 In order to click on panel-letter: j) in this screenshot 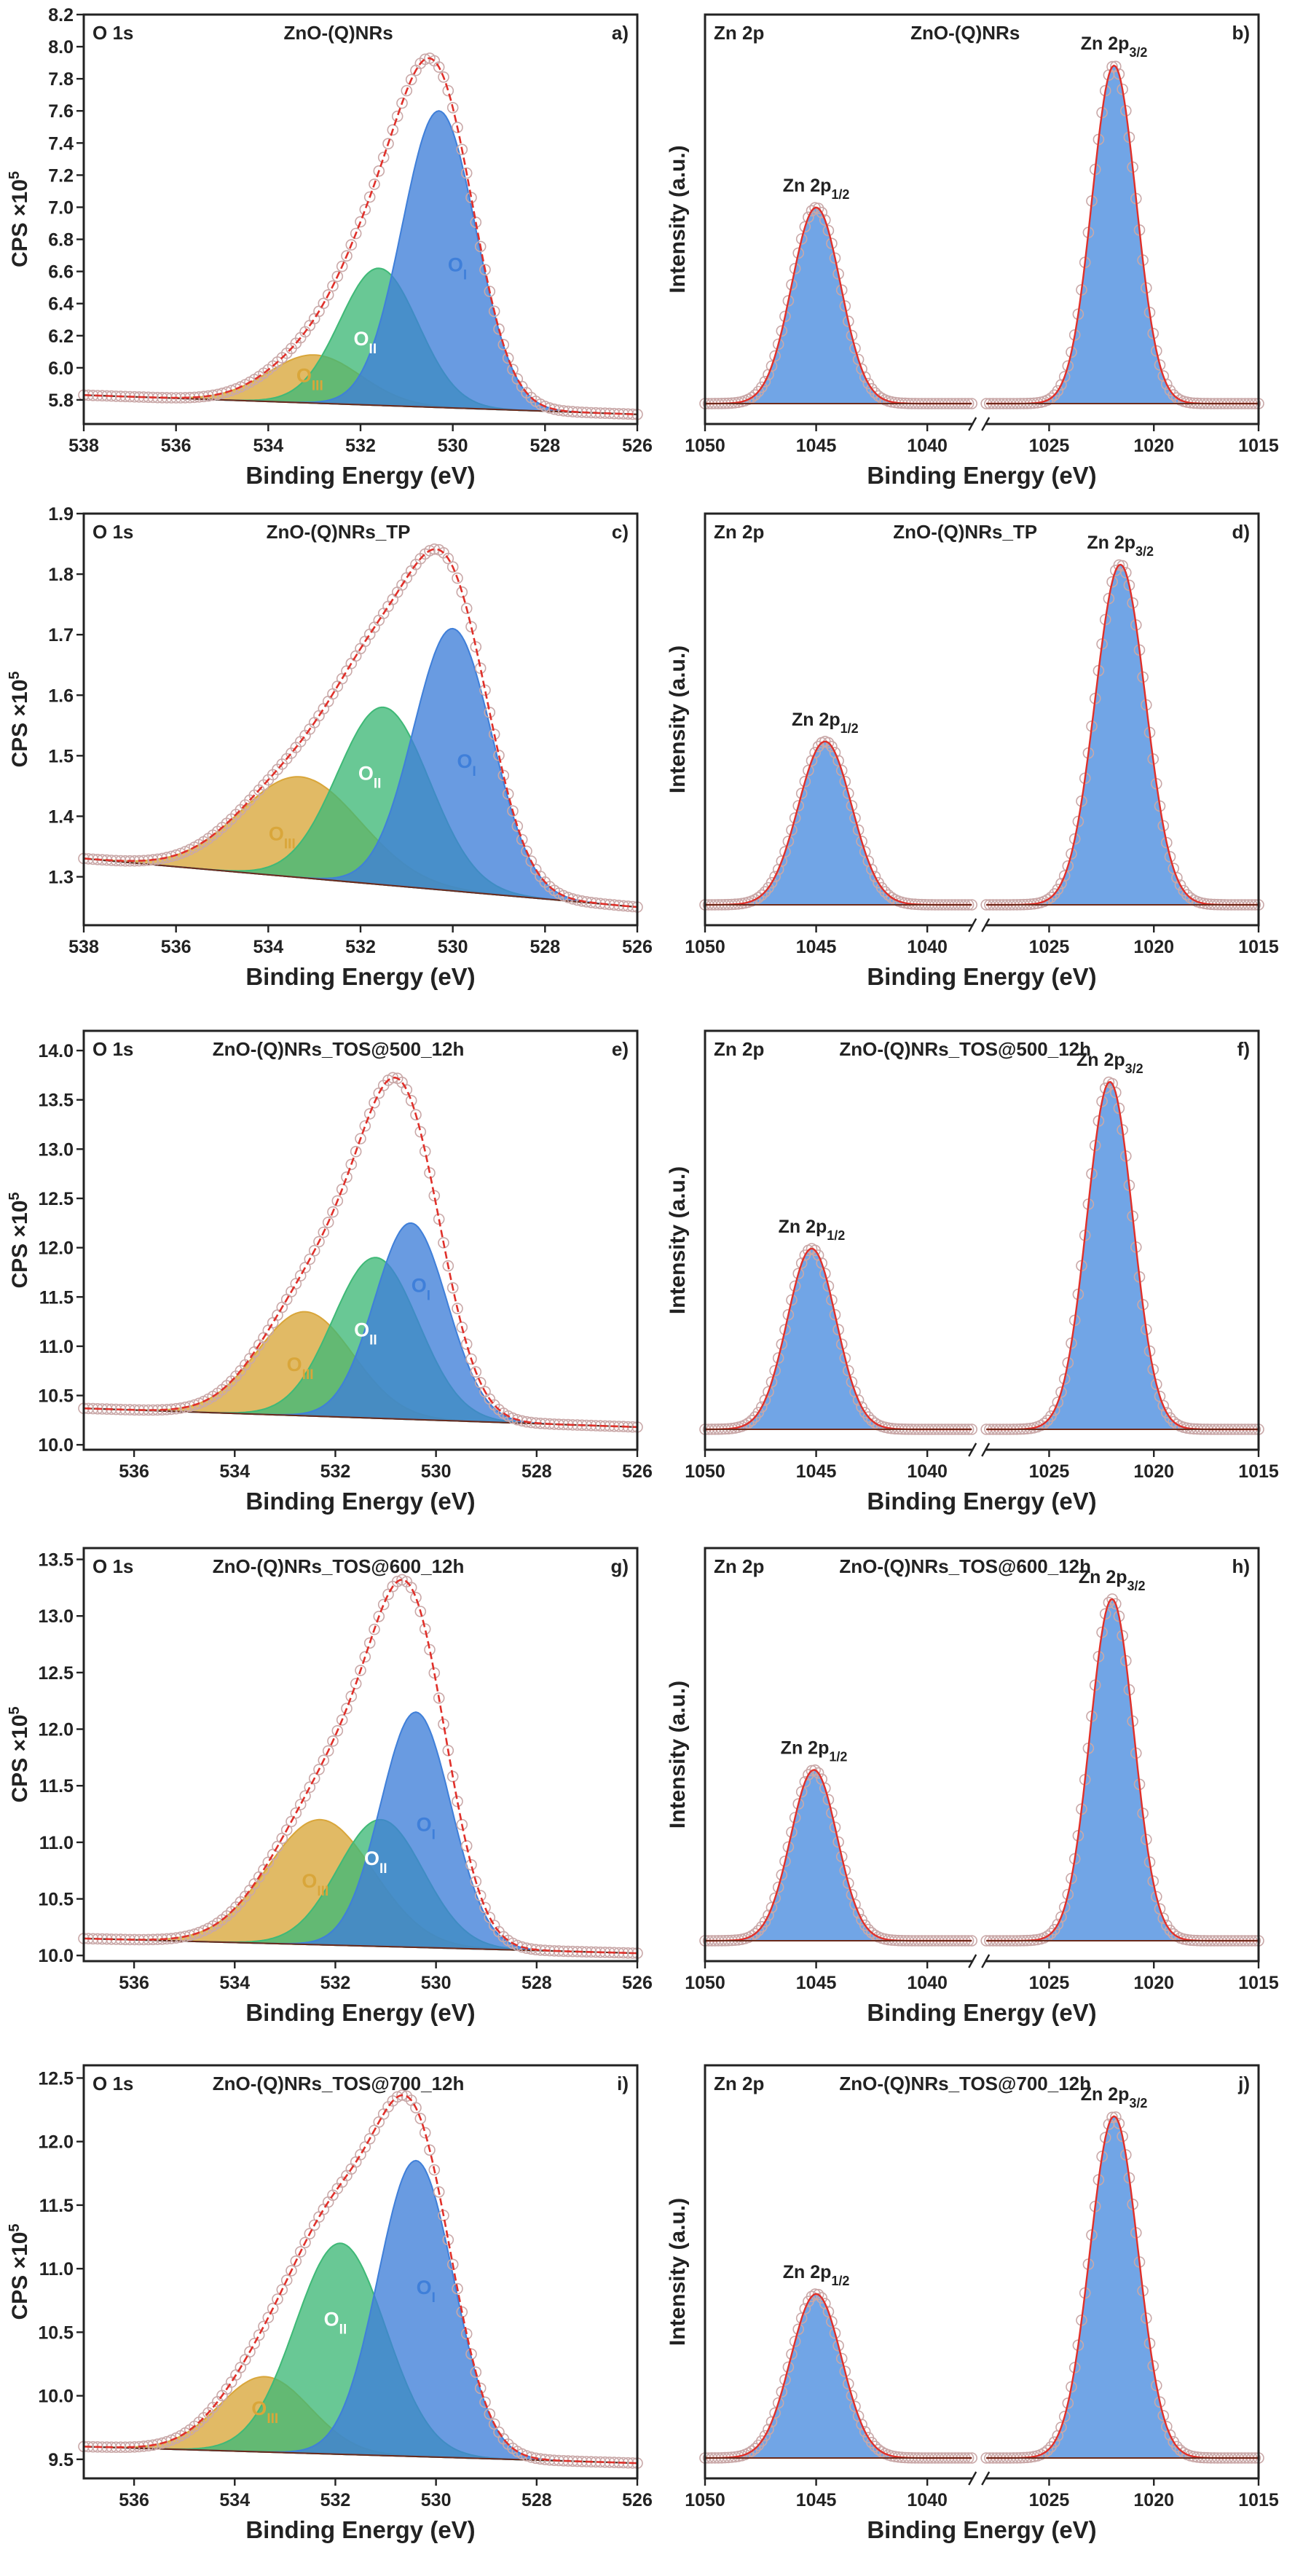, I will do `click(1243, 2083)`.